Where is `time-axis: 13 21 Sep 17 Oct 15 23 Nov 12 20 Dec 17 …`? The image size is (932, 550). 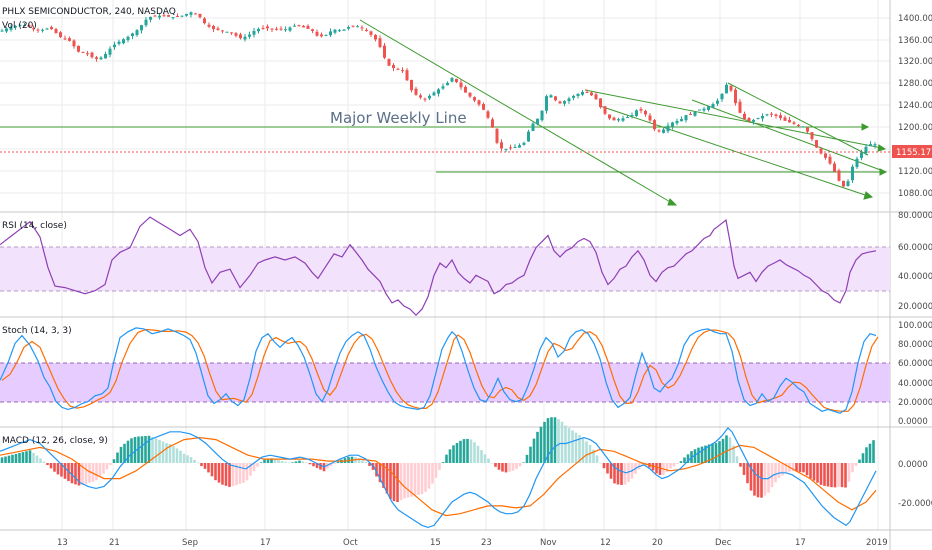
time-axis: 13 21 Sep 17 Oct 15 23 Nov 12 20 Dec 17 … is located at coordinates (472, 543).